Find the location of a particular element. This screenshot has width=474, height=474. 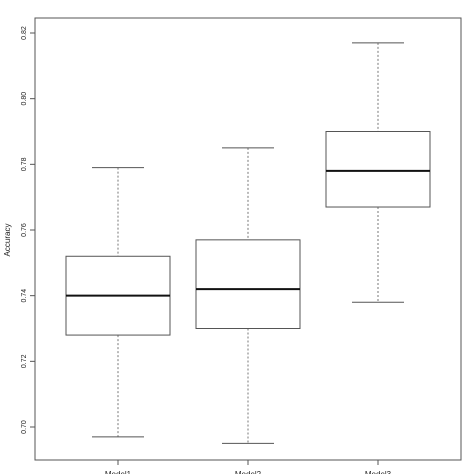

y-axis: 0.70 0.72 0.74 0.76 0.78 0.80 0.82 is located at coordinates (28, 230).